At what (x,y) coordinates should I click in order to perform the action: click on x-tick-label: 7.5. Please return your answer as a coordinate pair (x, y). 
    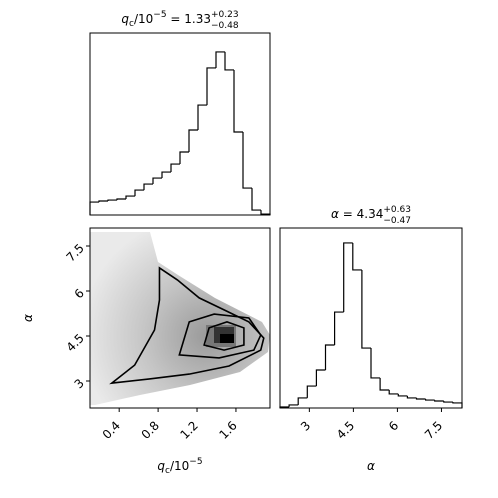
    Looking at the image, I should click on (433, 429).